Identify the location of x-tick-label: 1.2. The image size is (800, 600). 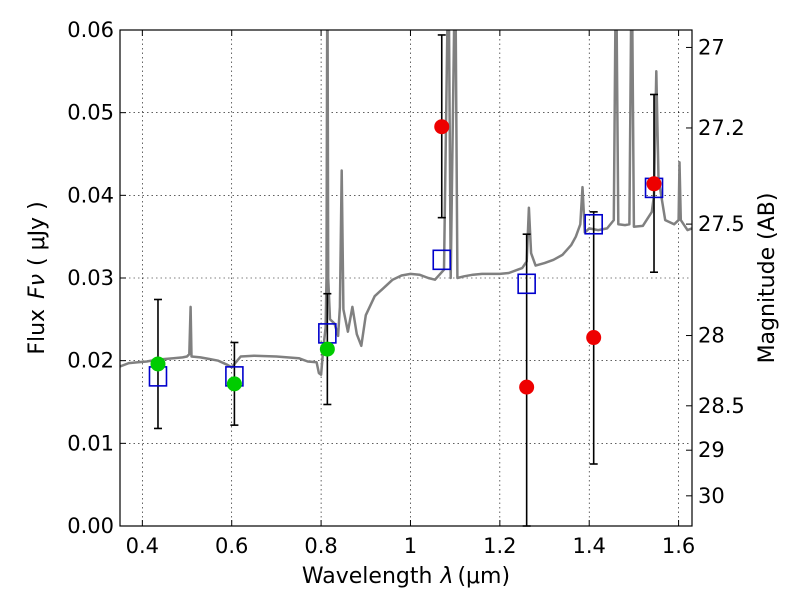
(499, 546).